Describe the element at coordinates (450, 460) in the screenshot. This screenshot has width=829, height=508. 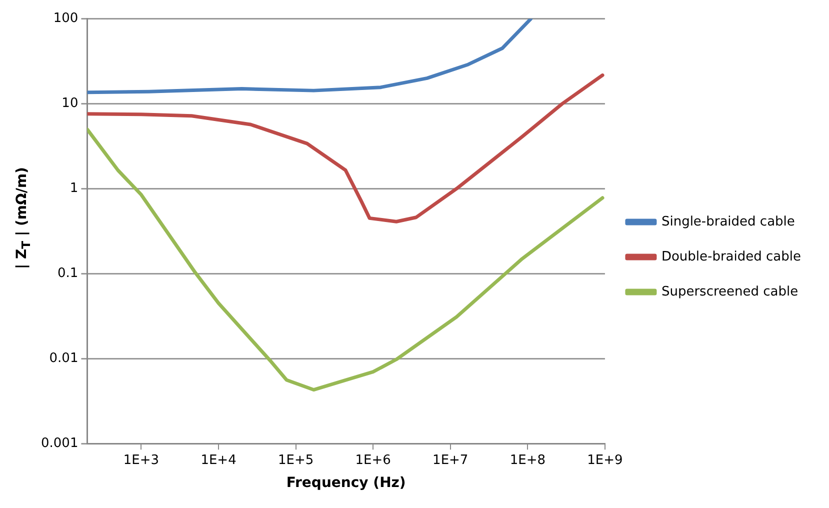
I see `x-tick-label: 1E+7` at that location.